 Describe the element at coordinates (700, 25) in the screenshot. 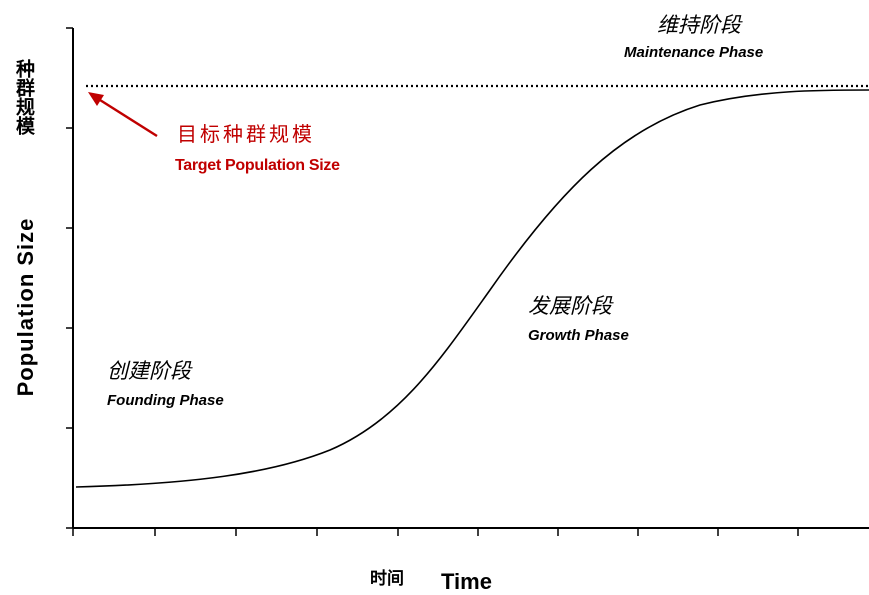

I see `maintenance-phase-label-cn: 维持阶段` at that location.